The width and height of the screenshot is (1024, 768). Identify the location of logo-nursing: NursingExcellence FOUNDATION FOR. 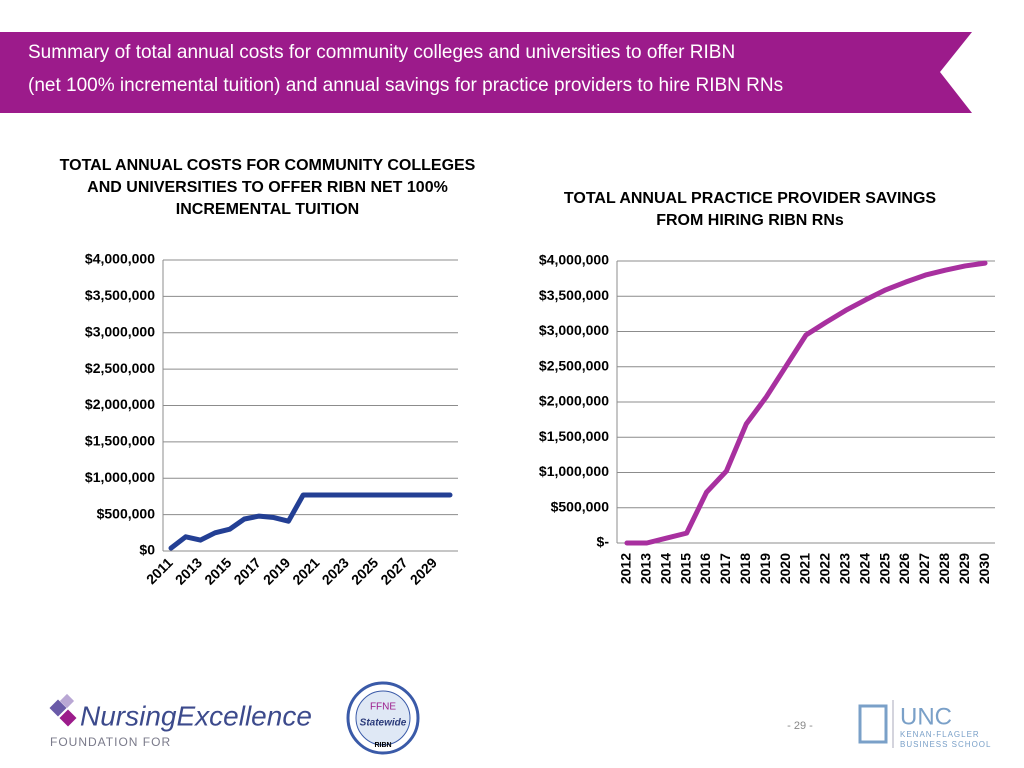
(180, 721).